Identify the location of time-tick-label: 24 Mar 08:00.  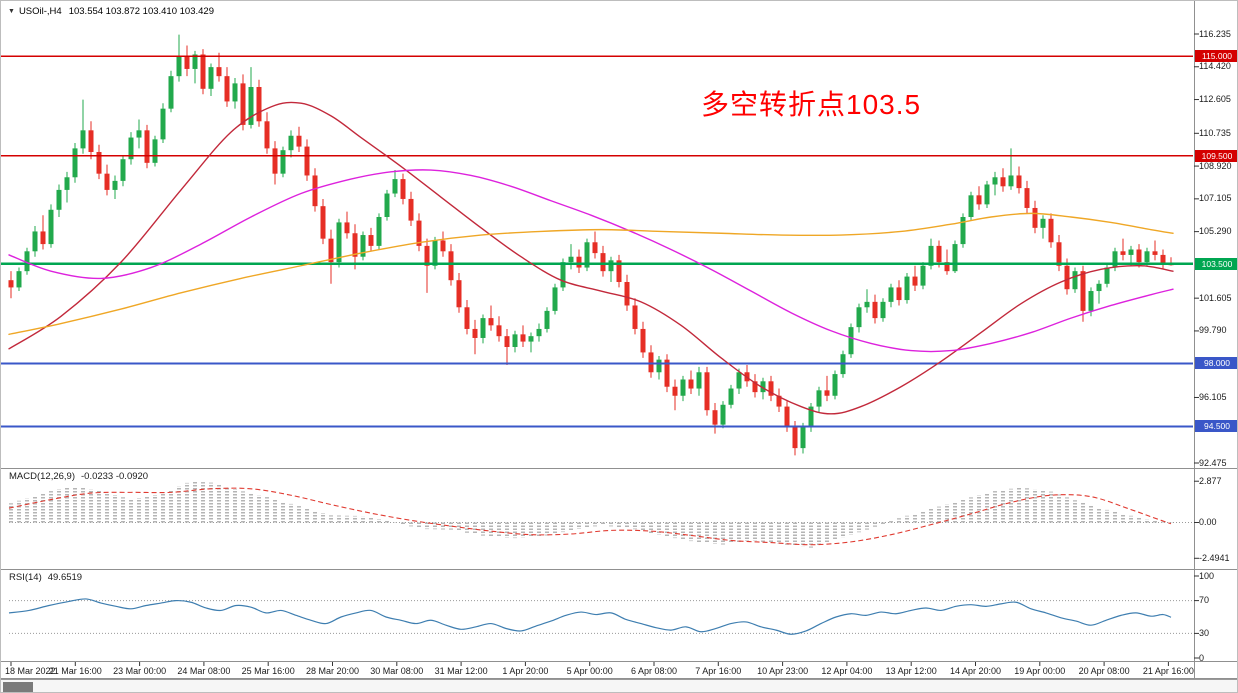
(204, 671).